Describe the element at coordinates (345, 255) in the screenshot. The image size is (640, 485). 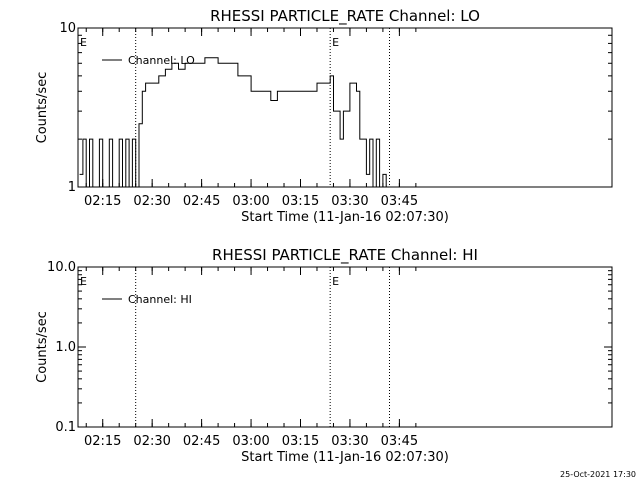
I see `chart-title: RHESSI PARTICLE_RATE Channel: HI` at that location.